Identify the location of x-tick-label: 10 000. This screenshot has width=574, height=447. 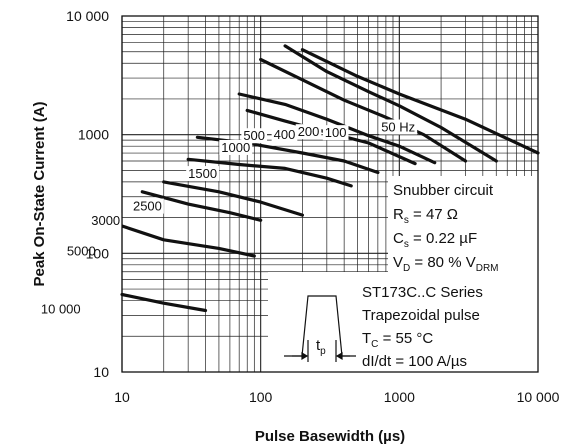
(538, 397).